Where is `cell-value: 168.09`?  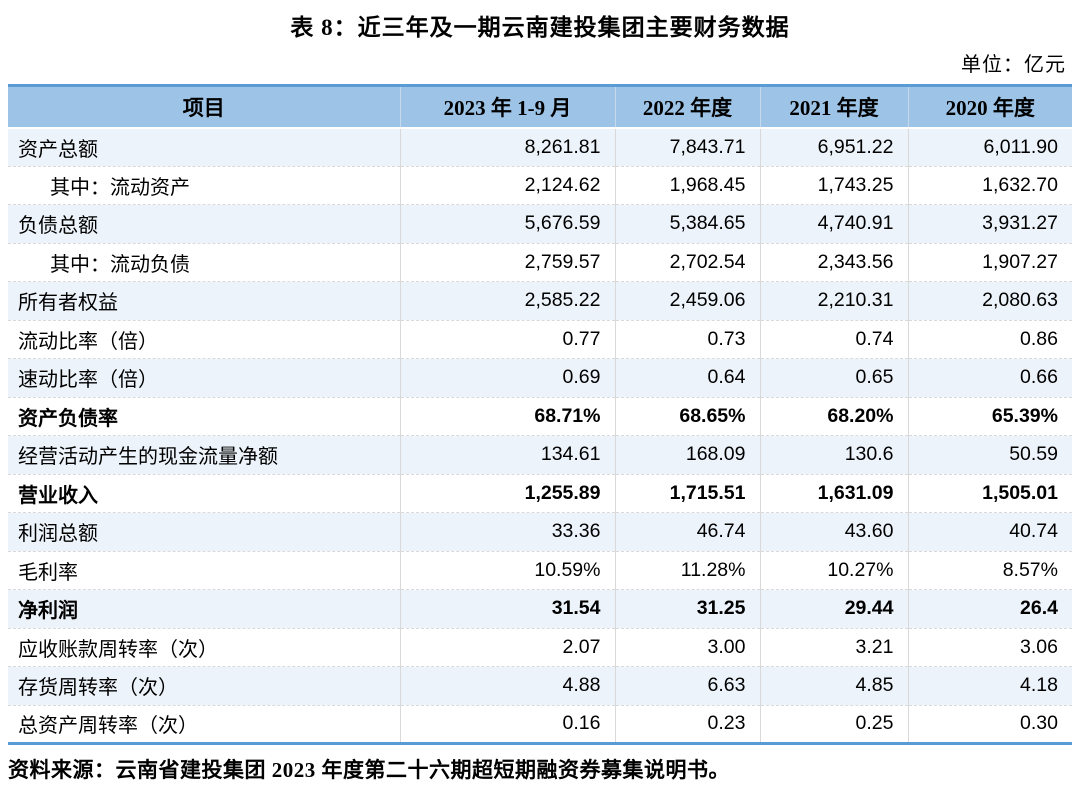 cell-value: 168.09 is located at coordinates (687, 455).